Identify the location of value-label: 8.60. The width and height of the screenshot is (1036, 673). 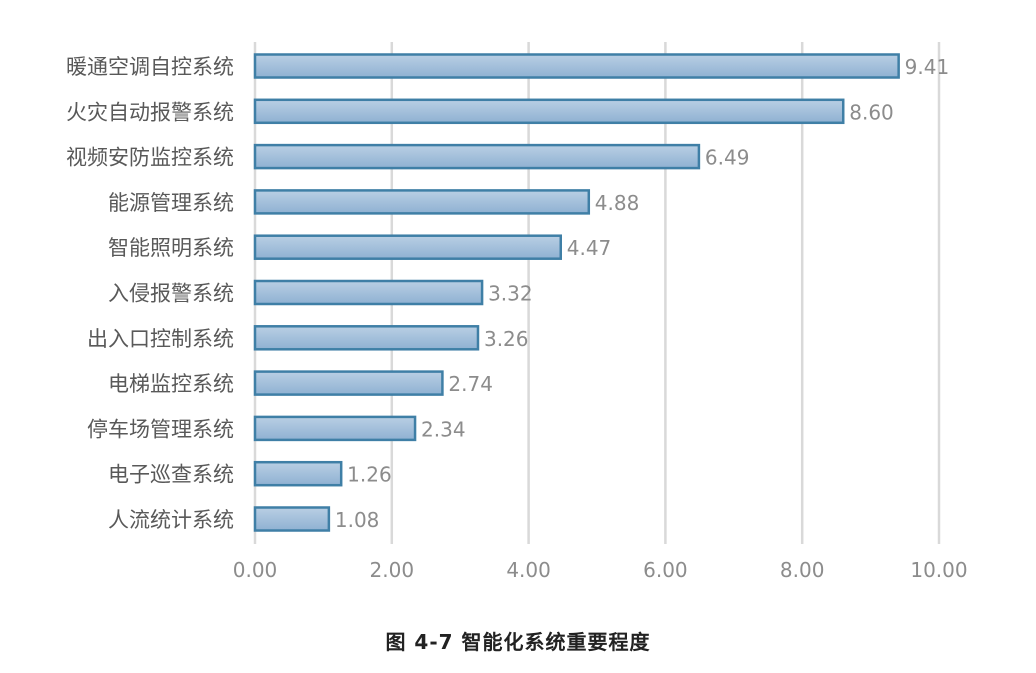
(871, 112).